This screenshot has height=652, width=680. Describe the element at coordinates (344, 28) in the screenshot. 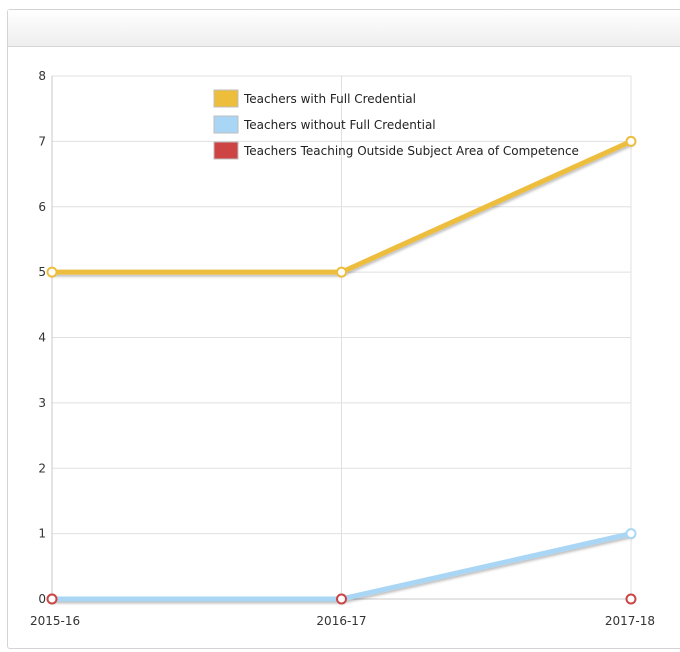

I see `panel-header` at that location.